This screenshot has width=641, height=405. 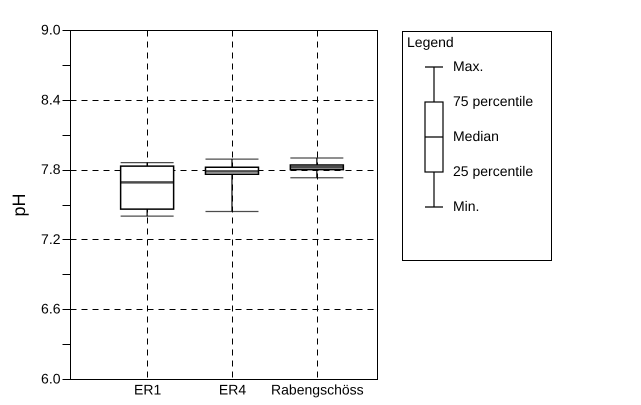 What do you see at coordinates (19, 205) in the screenshot?
I see `y-axis-title: pH` at bounding box center [19, 205].